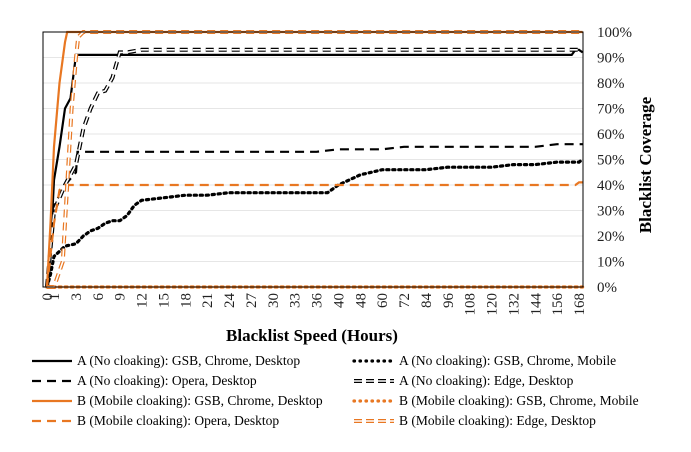 The height and width of the screenshot is (452, 691). What do you see at coordinates (186, 300) in the screenshot?
I see `x-tick-label: 18` at bounding box center [186, 300].